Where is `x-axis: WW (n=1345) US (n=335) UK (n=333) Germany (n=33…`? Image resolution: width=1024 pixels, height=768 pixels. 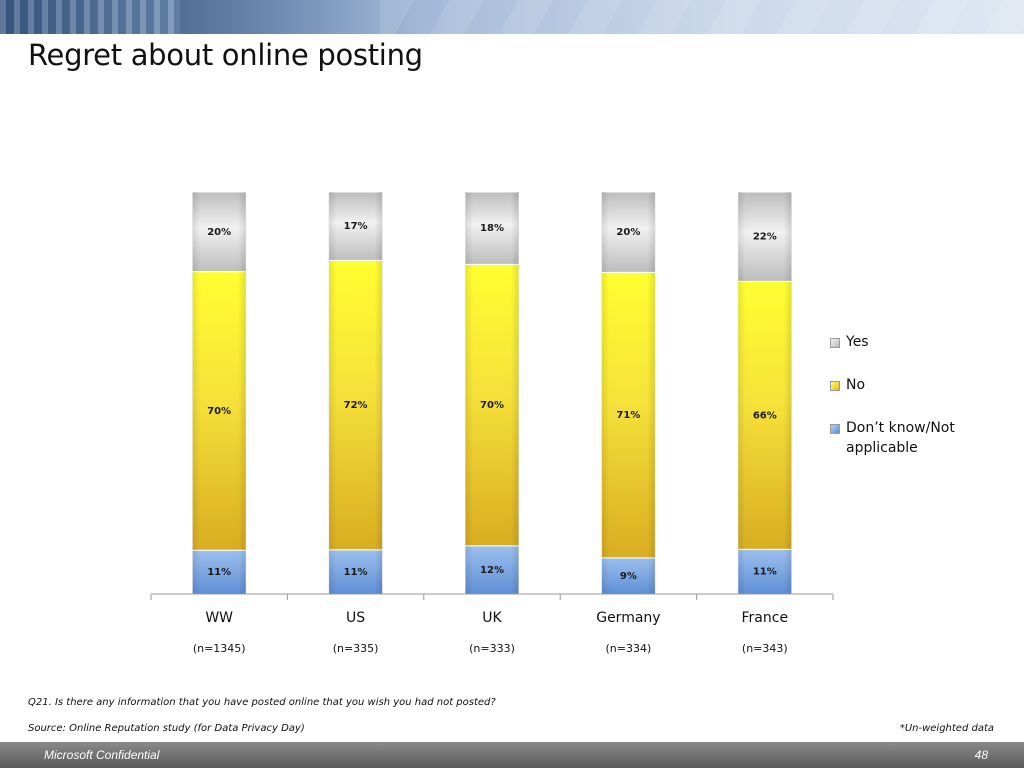
x-axis: WW (n=1345) US (n=335) UK (n=333) Germany (n=33… is located at coordinates (492, 624).